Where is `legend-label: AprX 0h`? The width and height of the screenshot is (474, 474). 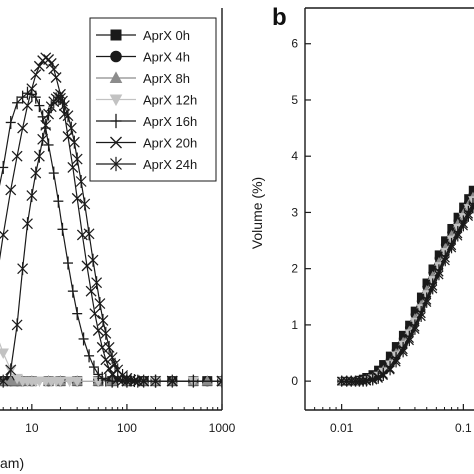 legend-label: AprX 0h is located at coordinates (166, 35).